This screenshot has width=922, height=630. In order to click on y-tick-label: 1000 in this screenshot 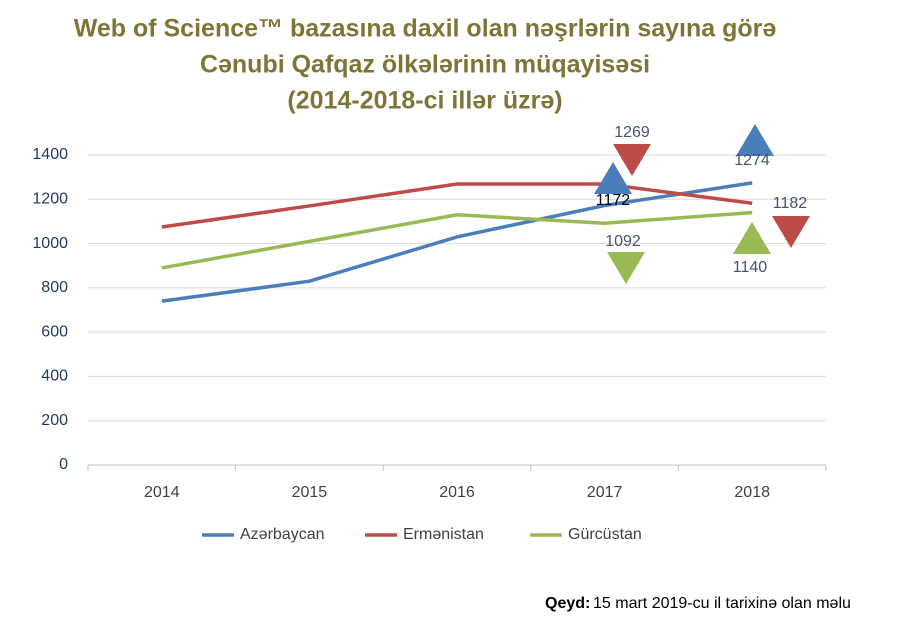, I will do `click(50, 243)`.